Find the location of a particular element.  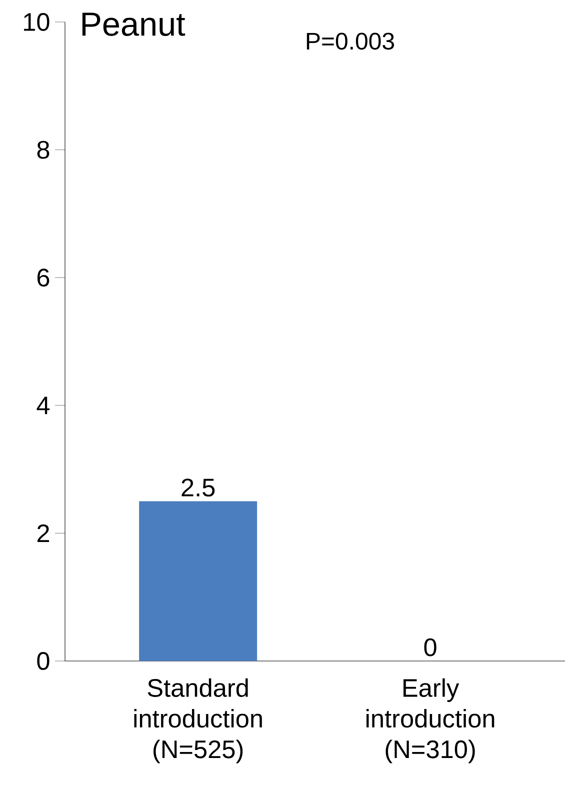

y-tick-label: 10 is located at coordinates (37, 22).